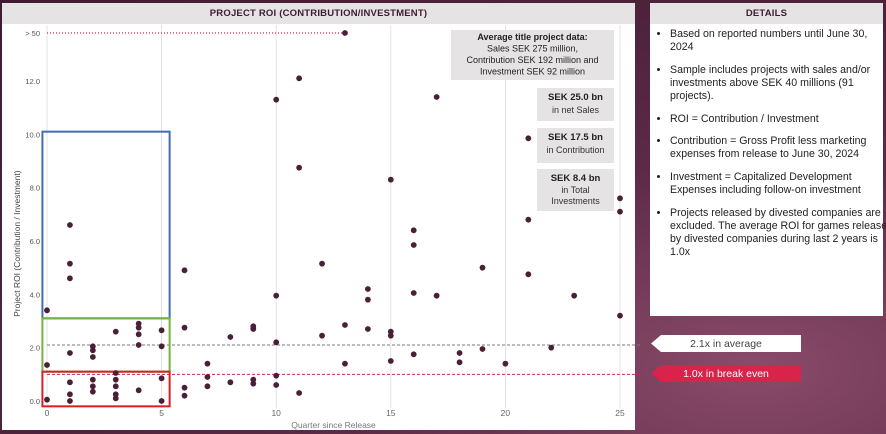 The height and width of the screenshot is (434, 886). Describe the element at coordinates (161, 413) in the screenshot. I see `x-tick-label: 5` at that location.